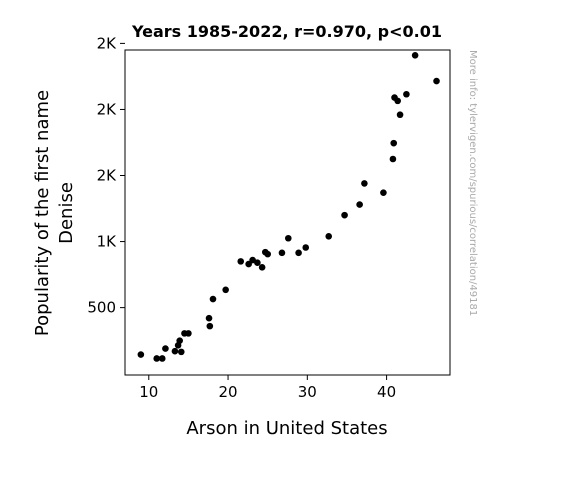  Describe the element at coordinates (286, 31) in the screenshot. I see `chart-title: Years 1985-2022, r=0.970, p<0.01` at that location.